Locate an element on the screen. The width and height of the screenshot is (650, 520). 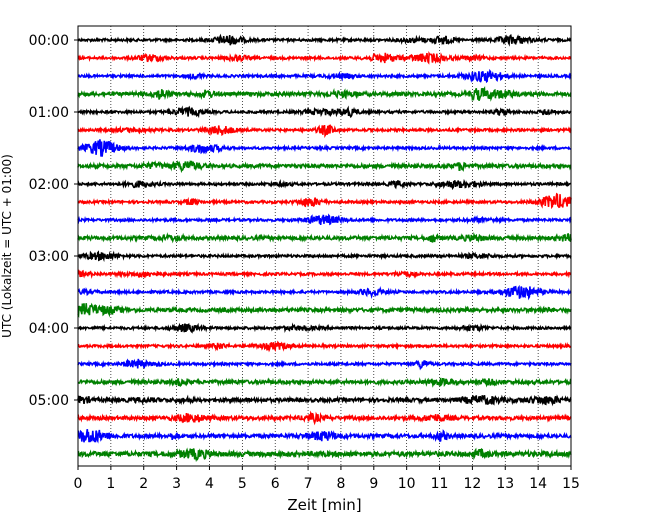
x-tick-label: 9 is located at coordinates (373, 484).